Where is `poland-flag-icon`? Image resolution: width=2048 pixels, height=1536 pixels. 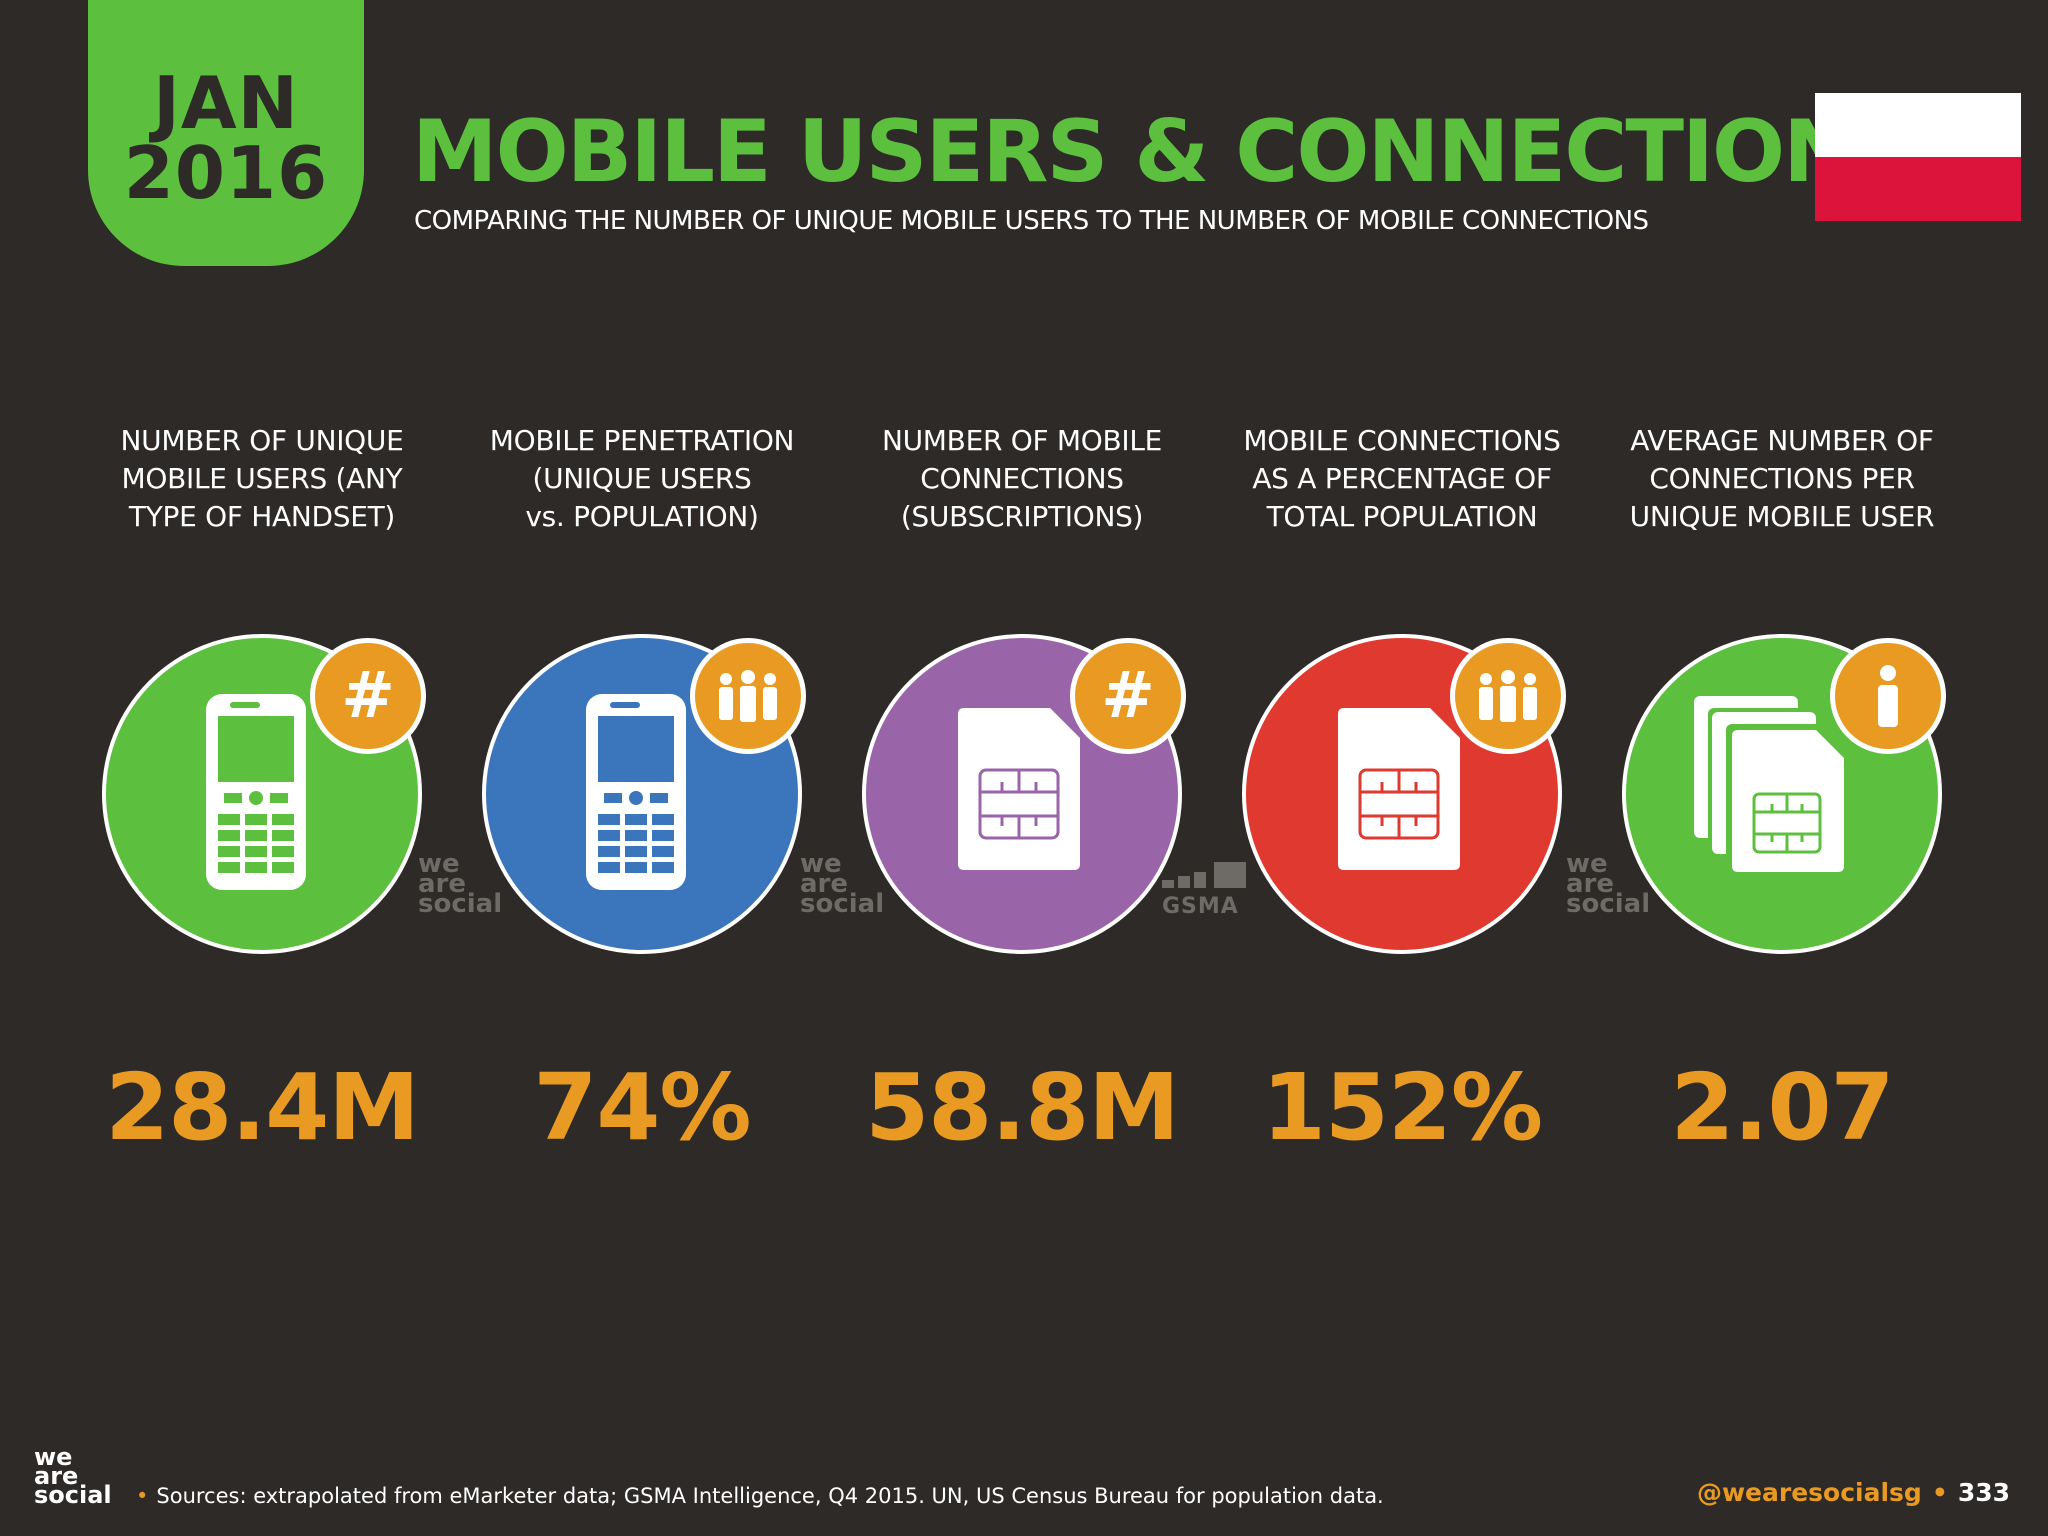
poland-flag-icon is located at coordinates (1918, 157).